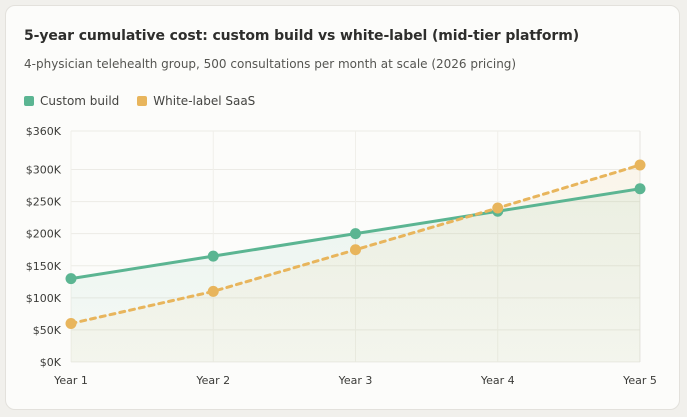  I want to click on legend-swatch-white-label-saas, so click(142, 101).